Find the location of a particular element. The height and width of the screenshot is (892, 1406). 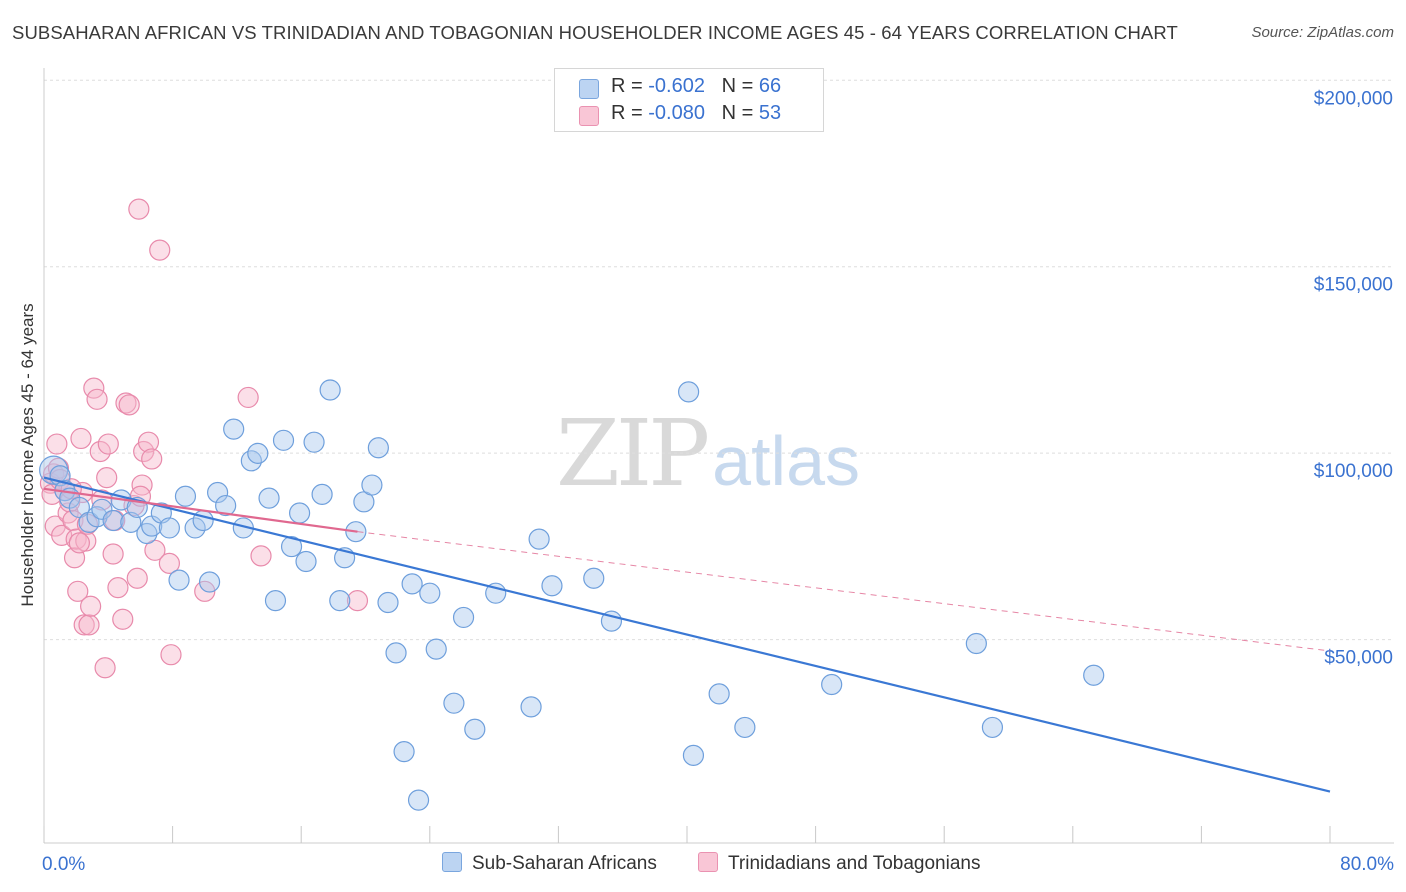

pink-trend-dashed is located at coordinates (844, 591).